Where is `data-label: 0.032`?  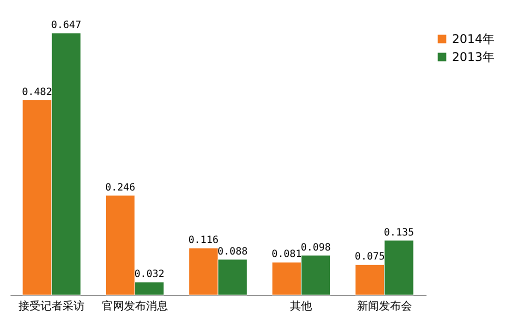
data-label: 0.032 is located at coordinates (149, 274).